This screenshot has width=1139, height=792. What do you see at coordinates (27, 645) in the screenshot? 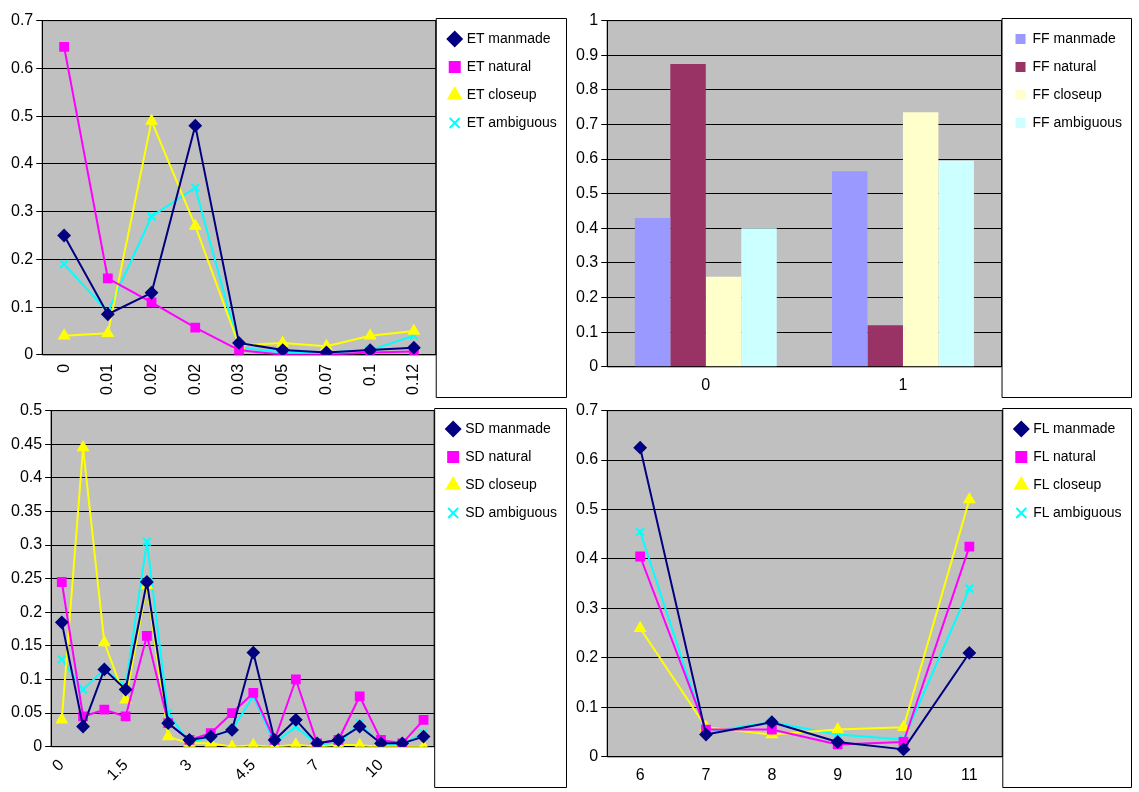
I see `y-tick-label: 0.15` at bounding box center [27, 645].